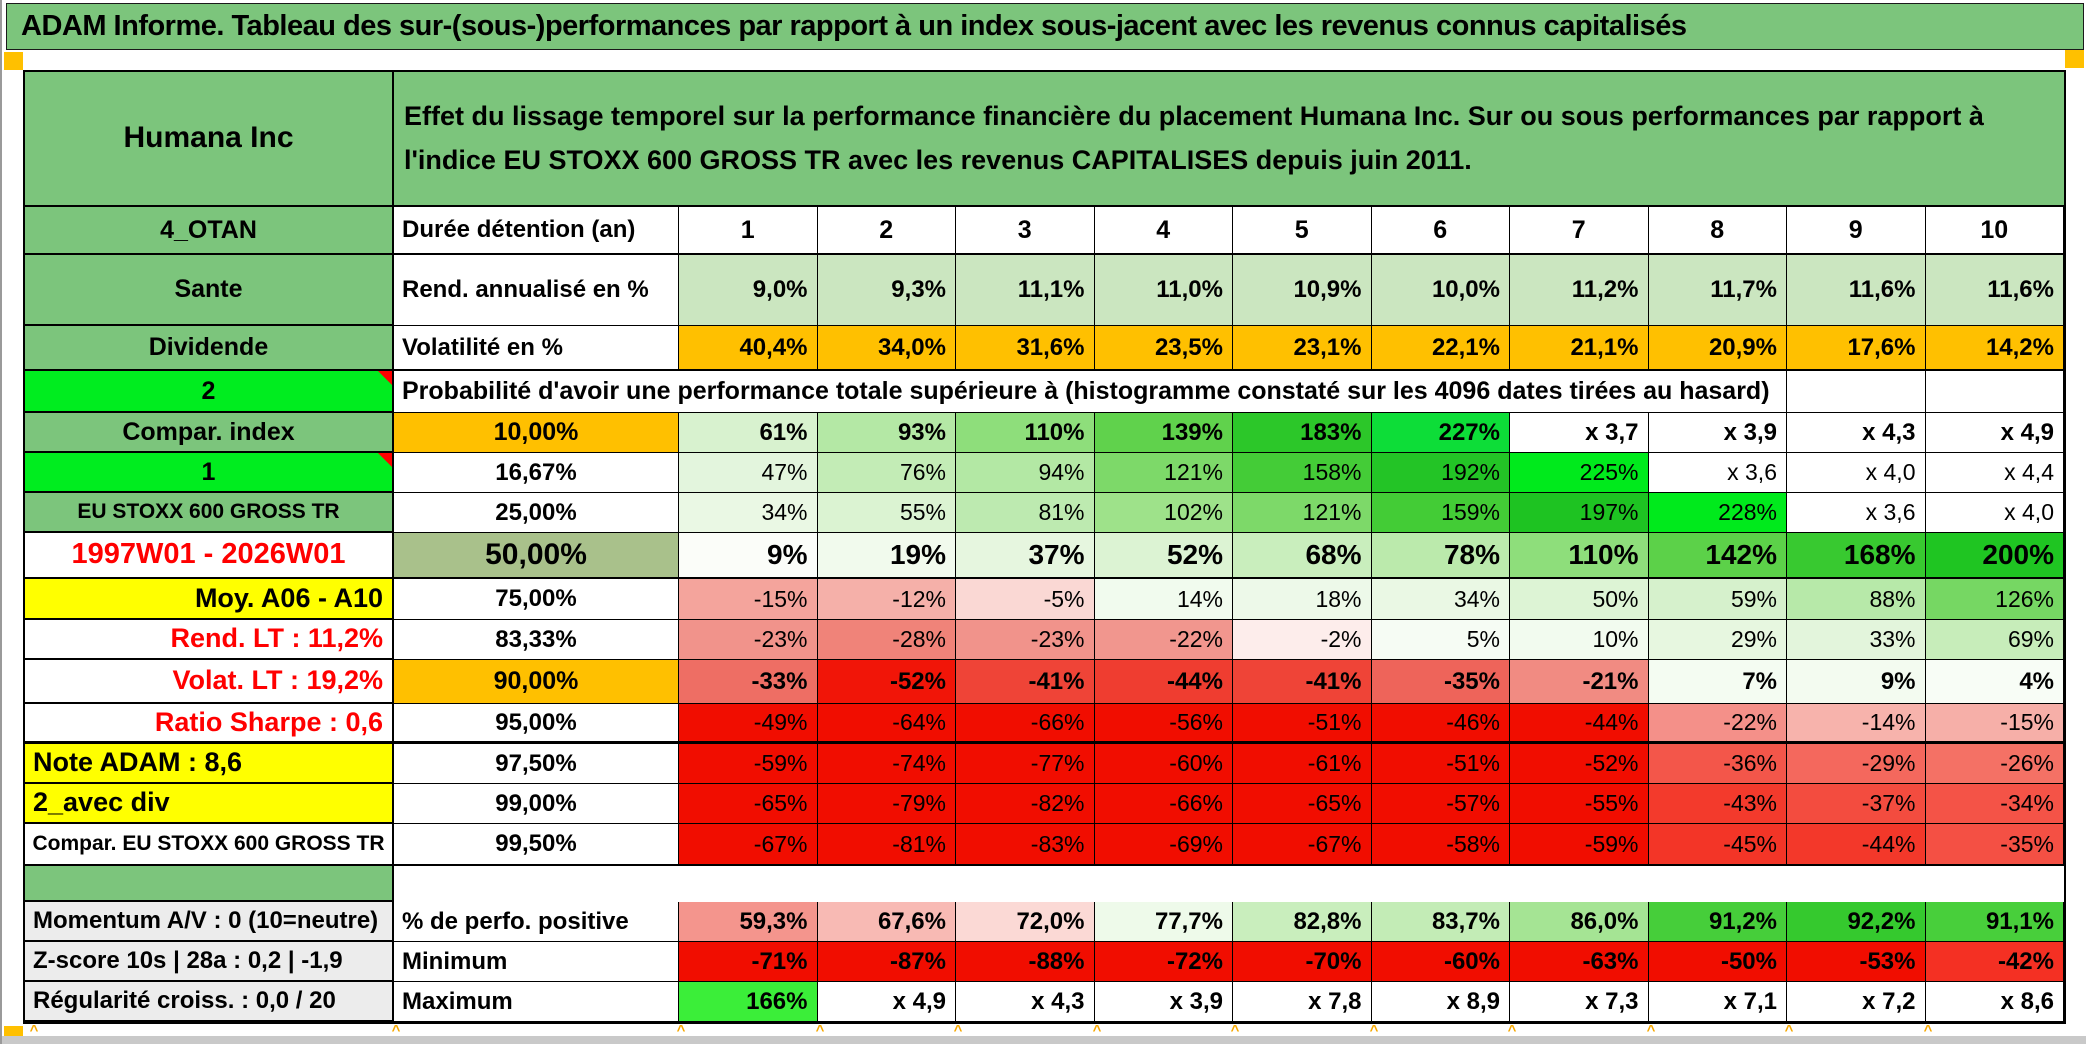 This screenshot has width=2086, height=1044. I want to click on value-cell-p90-2: -52%, so click(886, 682).